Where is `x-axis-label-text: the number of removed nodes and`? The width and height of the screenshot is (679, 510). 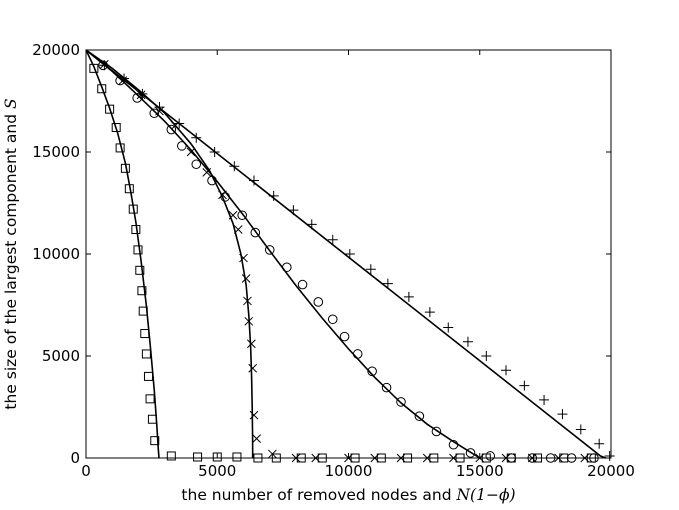 x-axis-label-text: the number of removed nodes and is located at coordinates (318, 495).